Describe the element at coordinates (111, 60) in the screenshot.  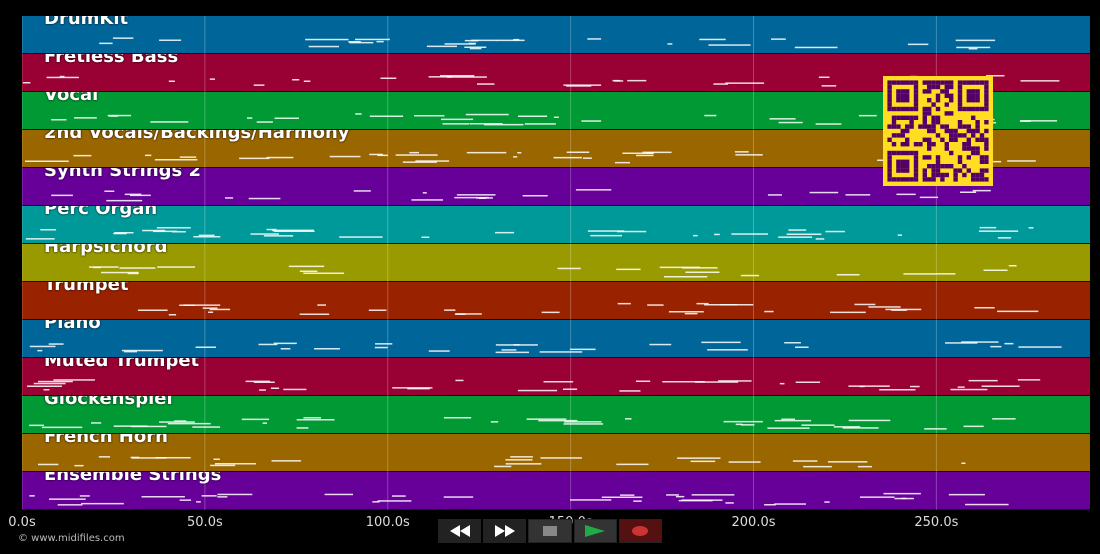
I see `track-name: Fretless Bass` at that location.